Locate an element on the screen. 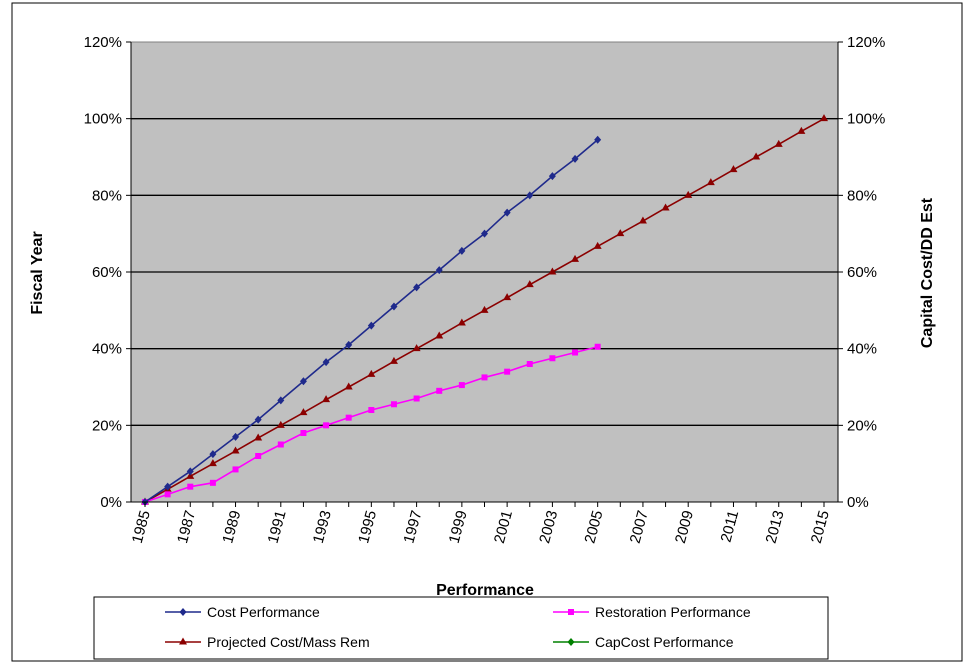  legend-box is located at coordinates (461, 628).